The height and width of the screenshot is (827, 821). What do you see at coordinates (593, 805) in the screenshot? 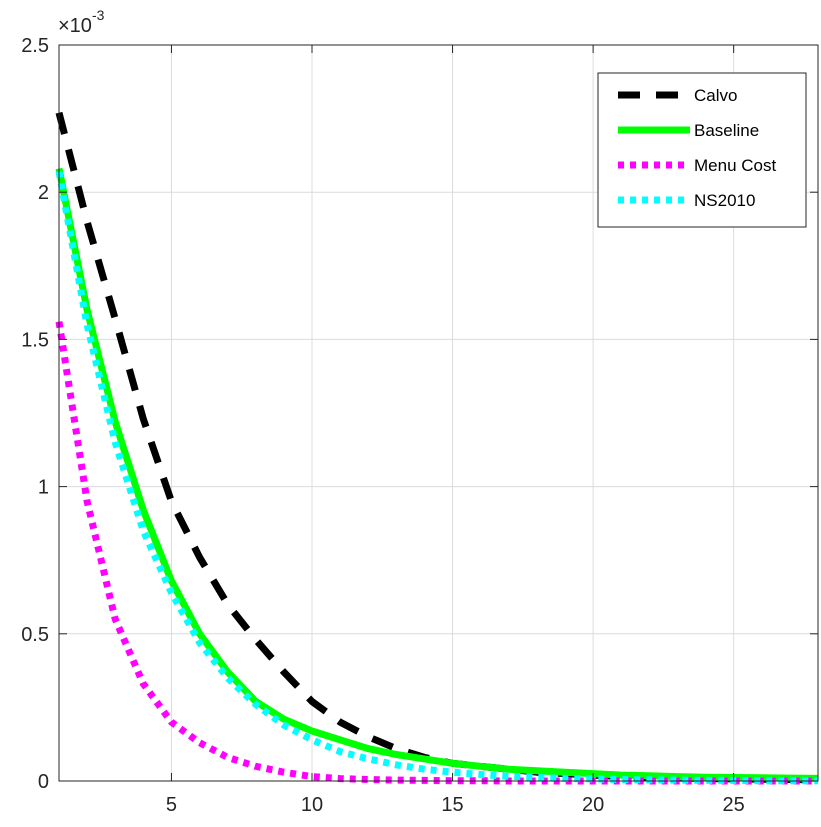
I see `x-tick-label: 20` at bounding box center [593, 805].